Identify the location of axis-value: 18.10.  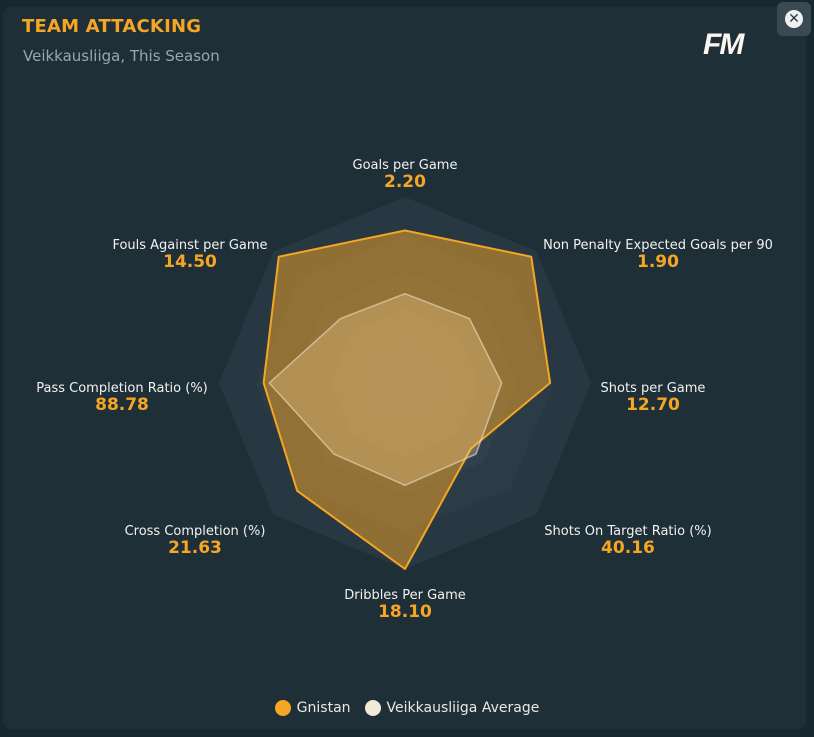
(405, 612).